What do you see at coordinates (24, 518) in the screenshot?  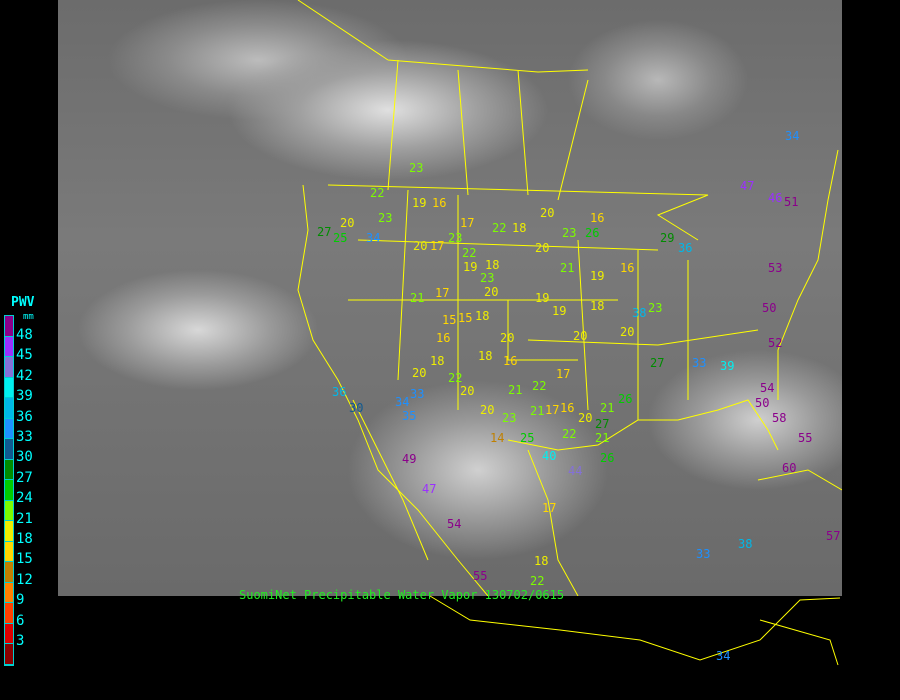 I see `legend-label: 21` at bounding box center [24, 518].